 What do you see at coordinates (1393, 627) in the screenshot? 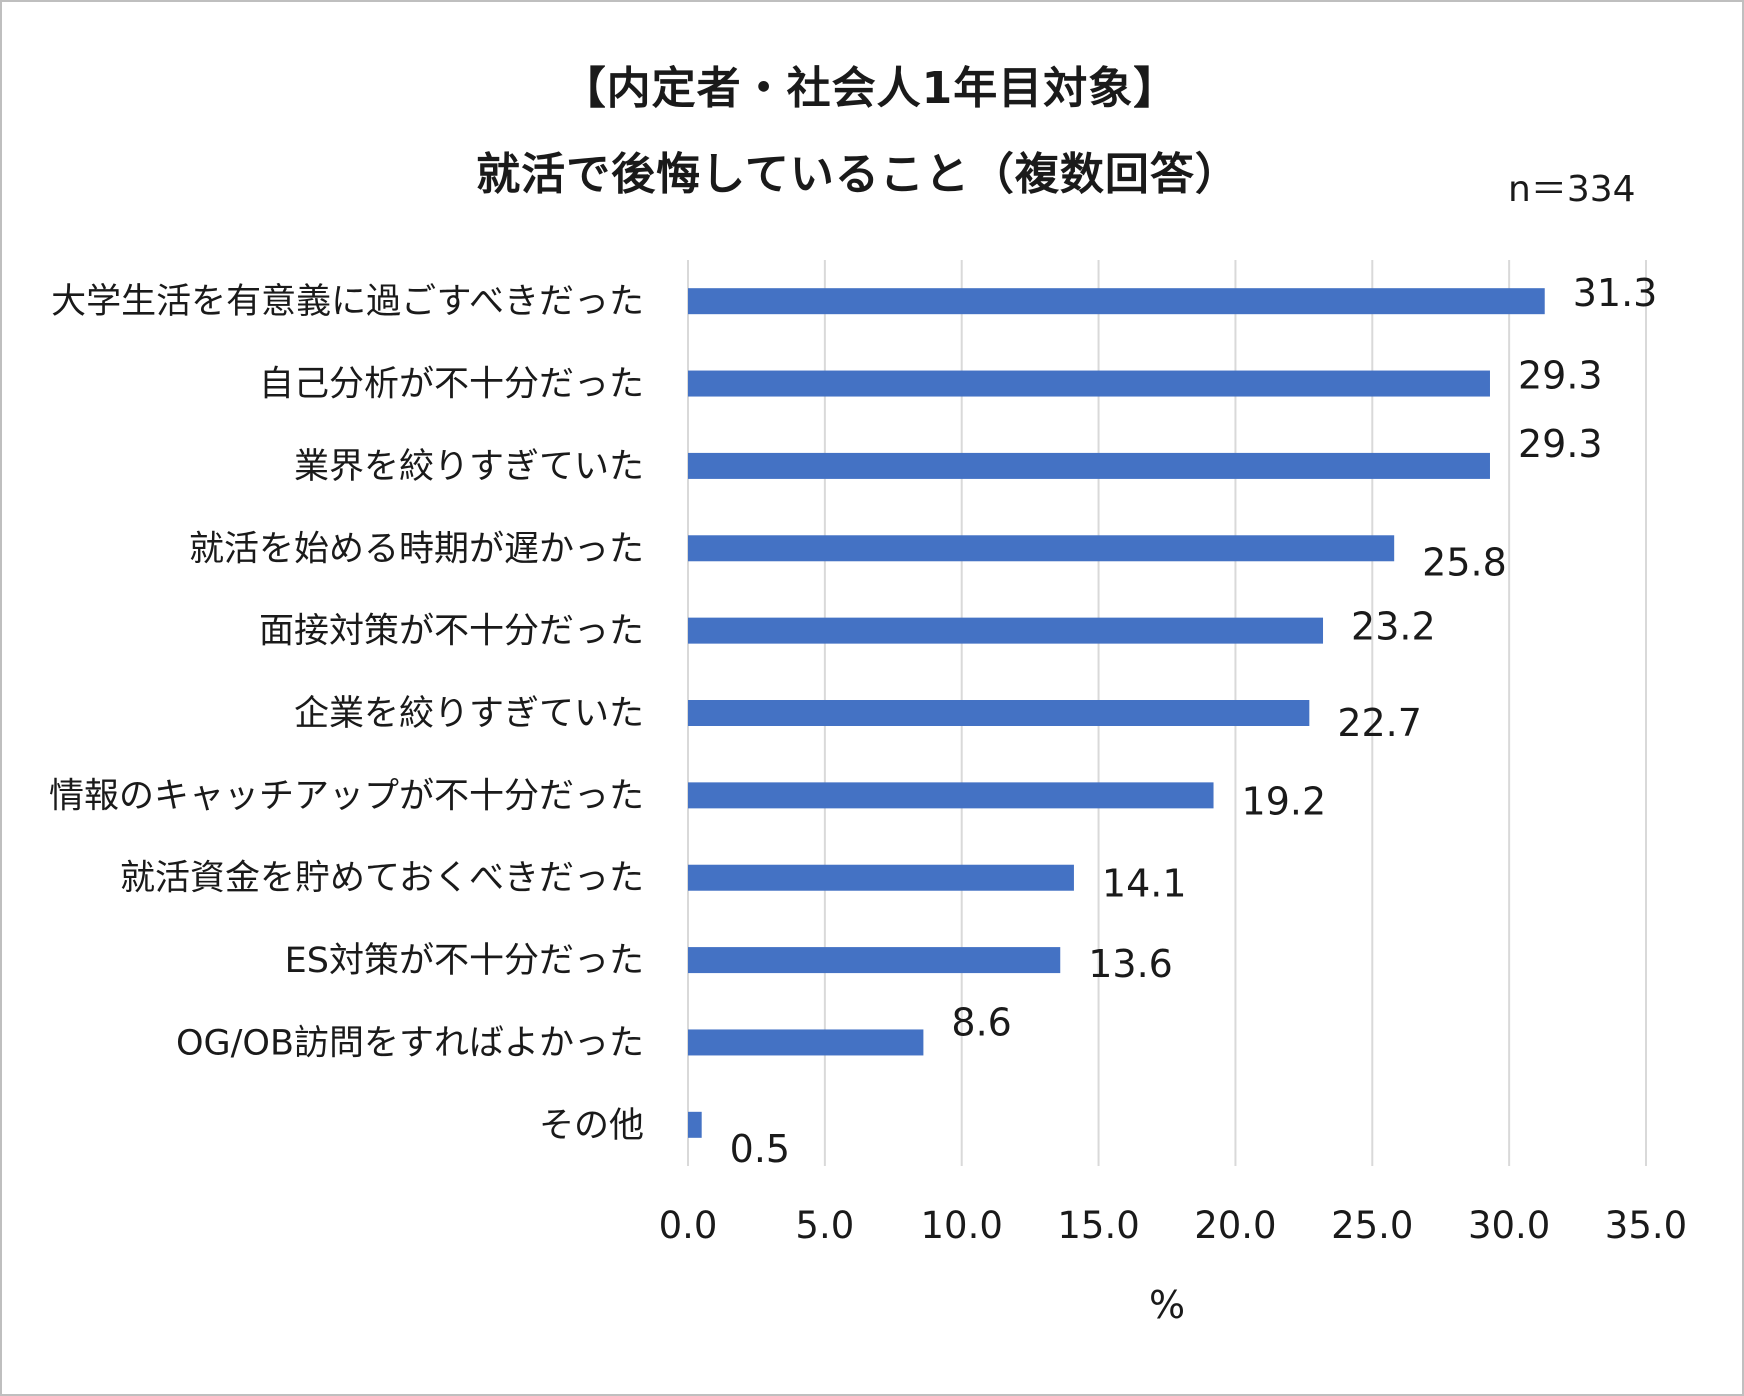
I see `value-label: 23.2` at bounding box center [1393, 627].